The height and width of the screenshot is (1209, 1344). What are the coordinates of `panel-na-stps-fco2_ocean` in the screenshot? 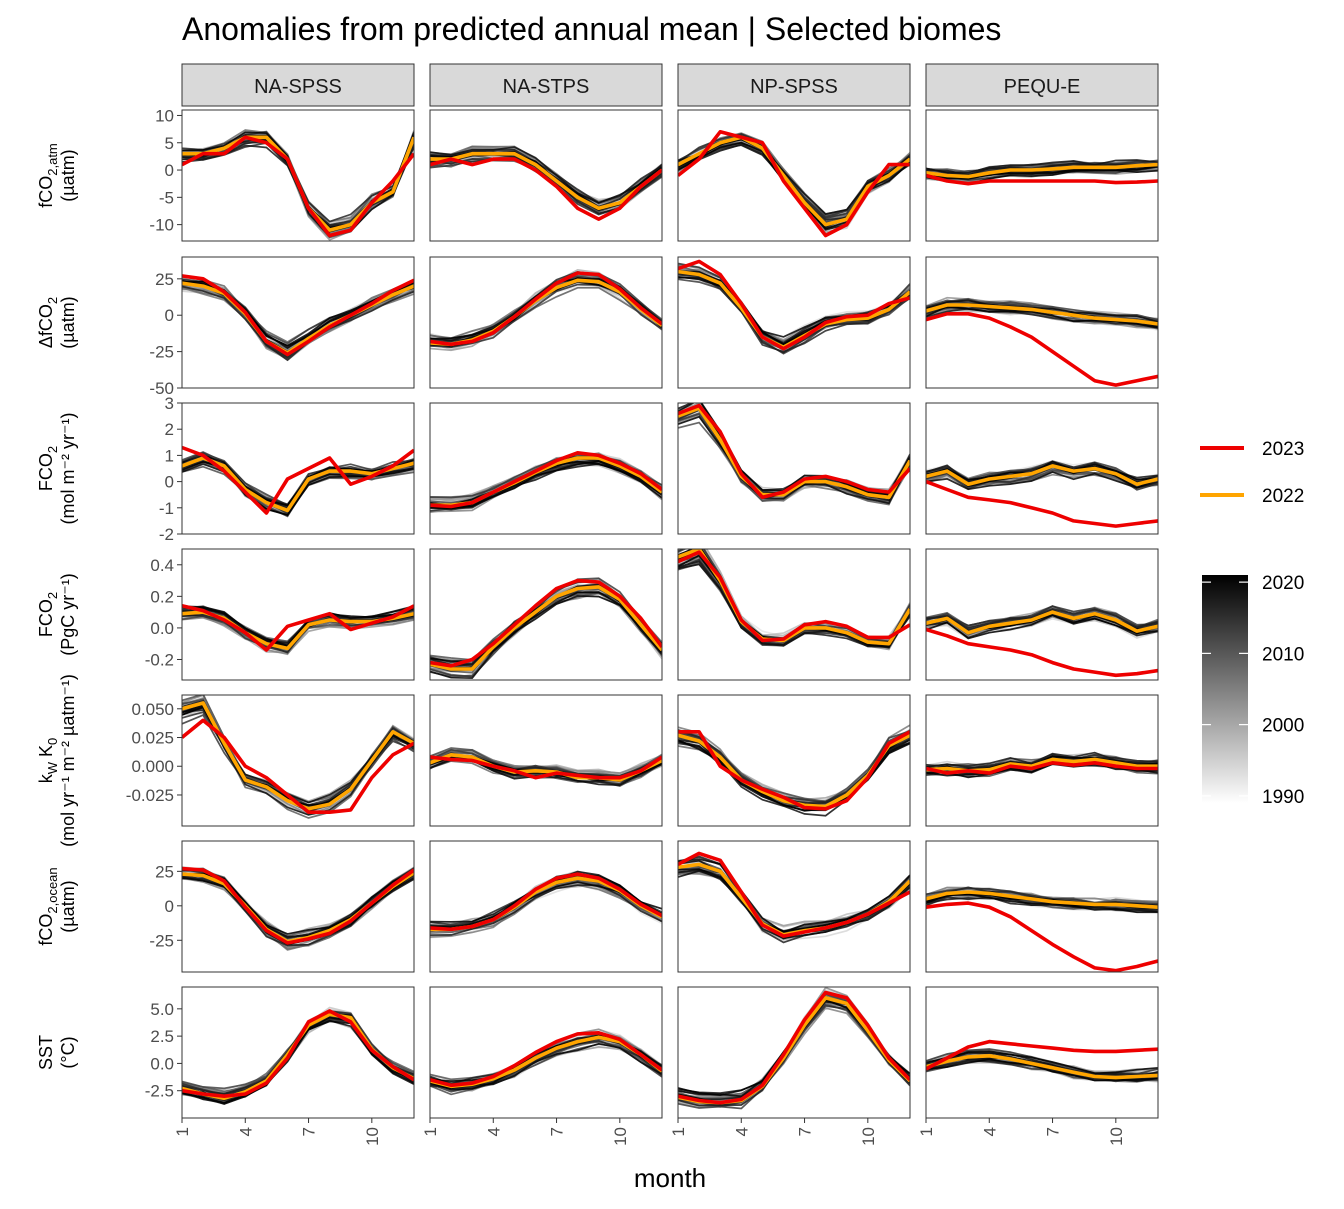 It's located at (546, 906).